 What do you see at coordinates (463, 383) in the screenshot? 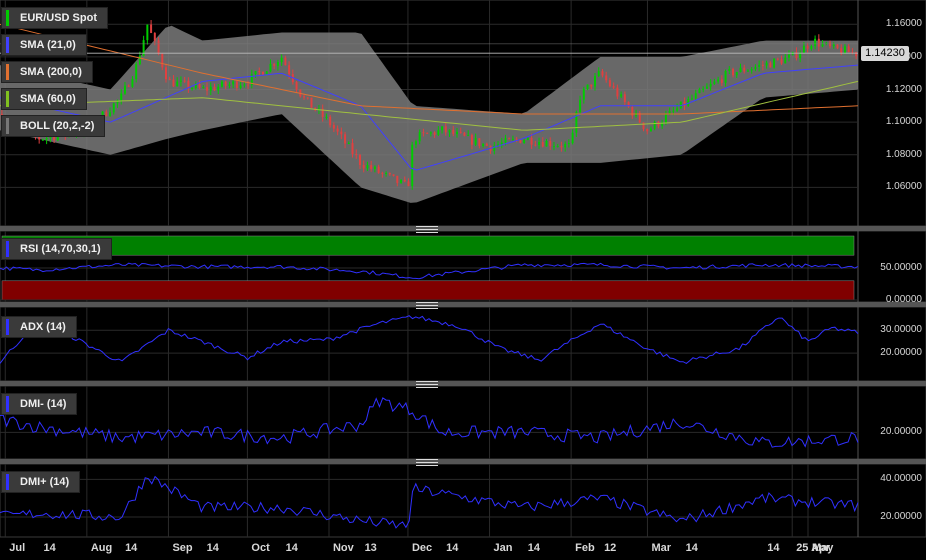
I see `separator-dmim` at bounding box center [463, 383].